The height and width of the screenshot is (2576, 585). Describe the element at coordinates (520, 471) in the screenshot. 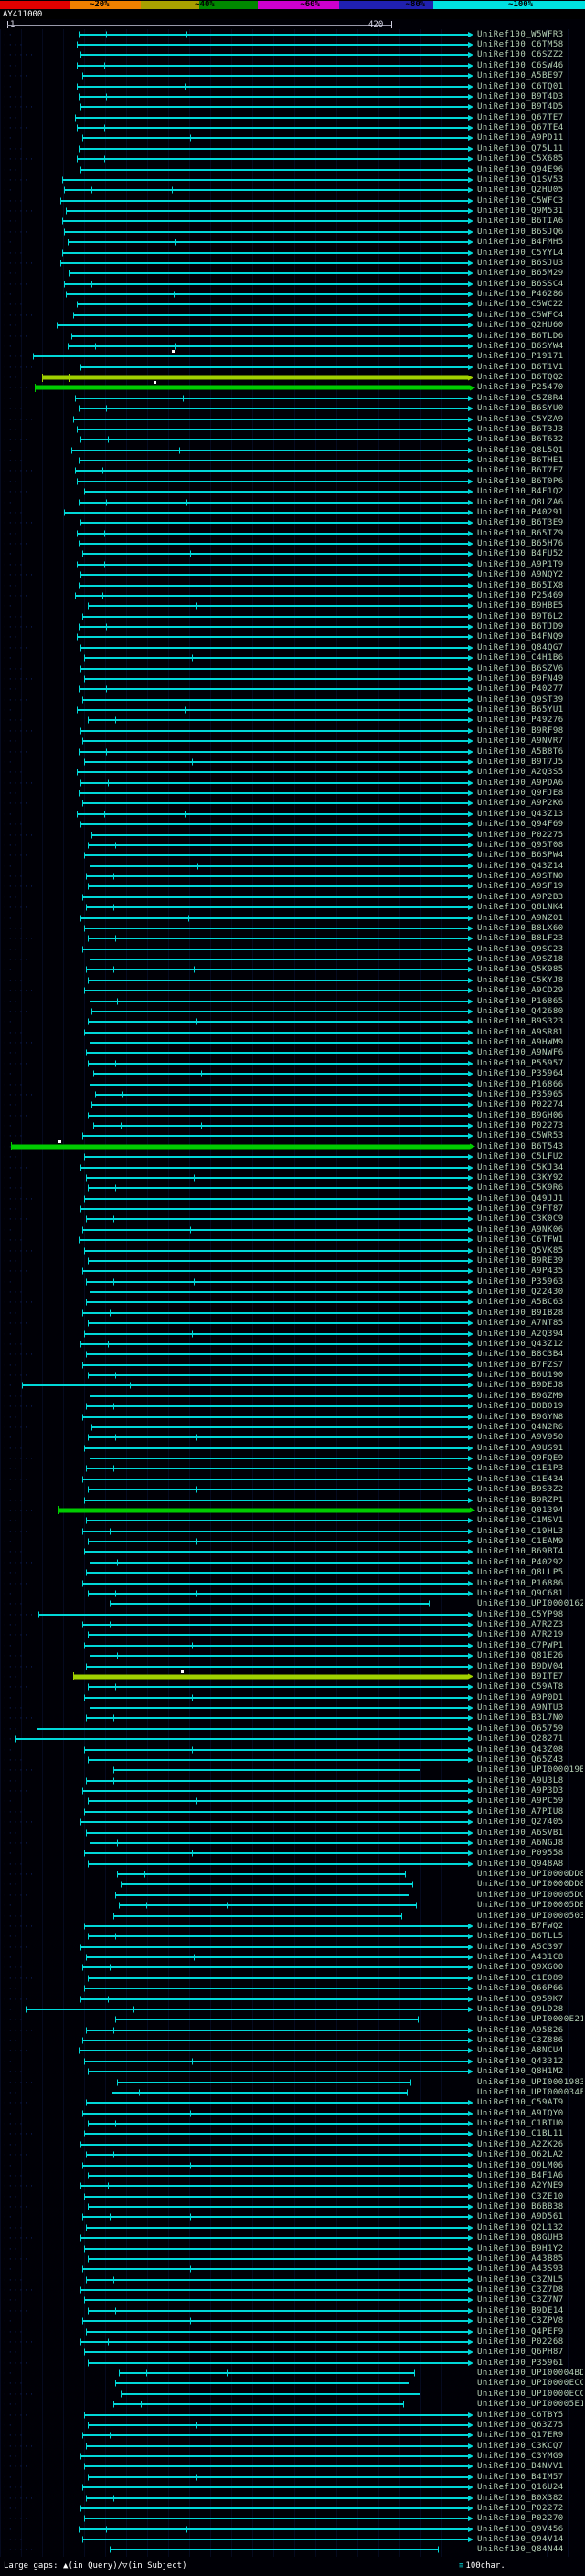

I see `hit-label: UniRef100_B6T7E7` at that location.